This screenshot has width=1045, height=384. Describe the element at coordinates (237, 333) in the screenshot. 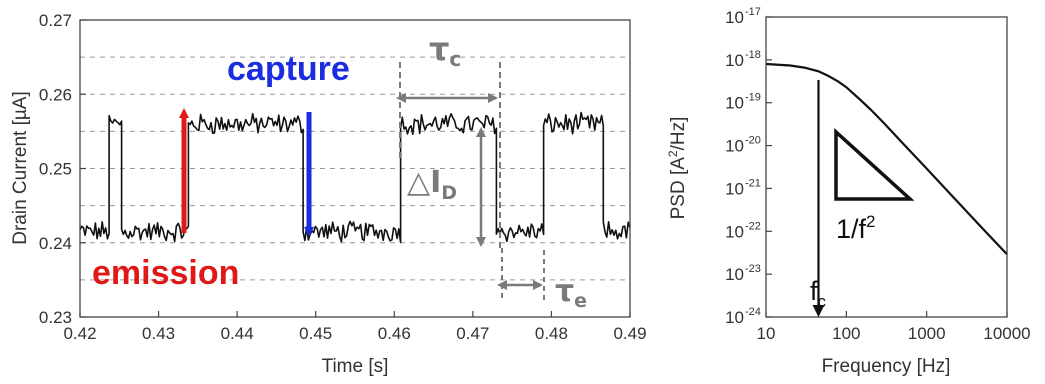

I see `x-tick-label: 0.44` at that location.